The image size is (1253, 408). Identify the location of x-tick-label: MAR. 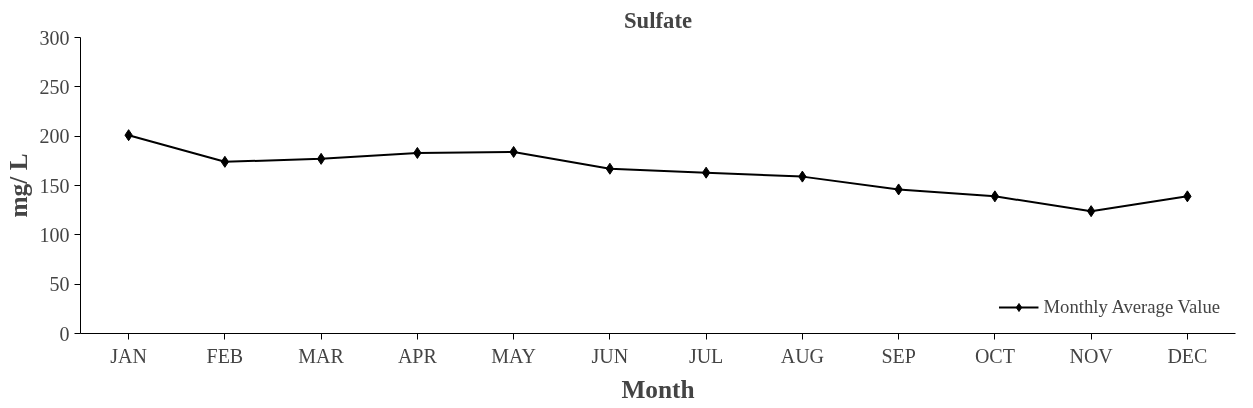
(321, 355).